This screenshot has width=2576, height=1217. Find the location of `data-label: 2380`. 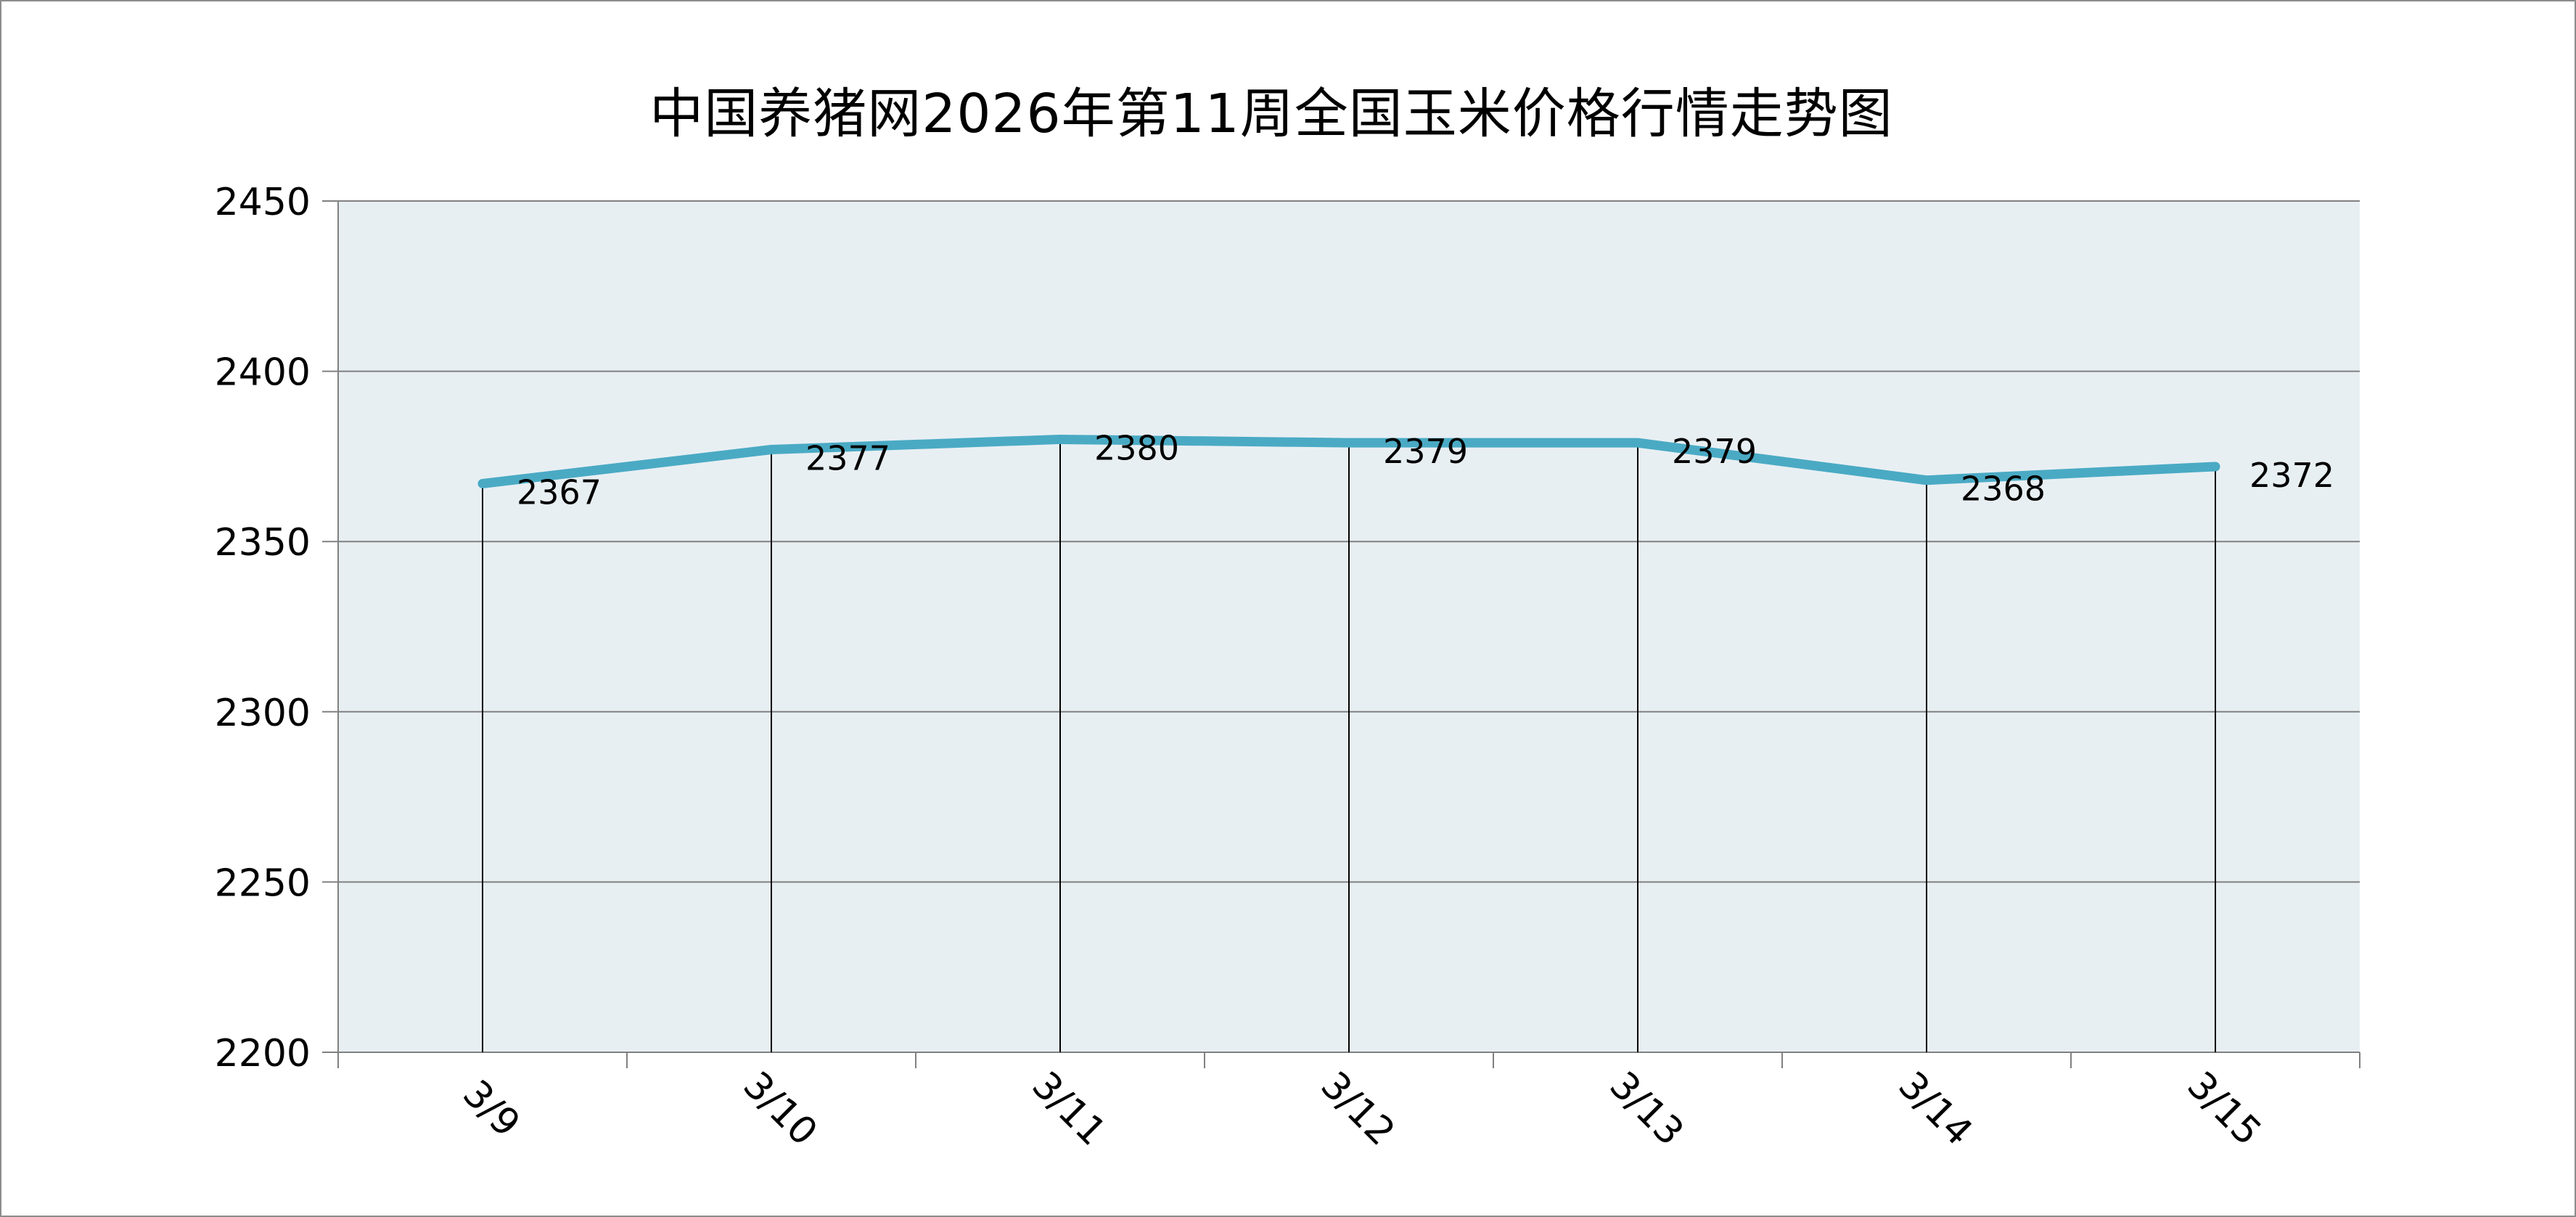

data-label: 2380 is located at coordinates (1136, 447).